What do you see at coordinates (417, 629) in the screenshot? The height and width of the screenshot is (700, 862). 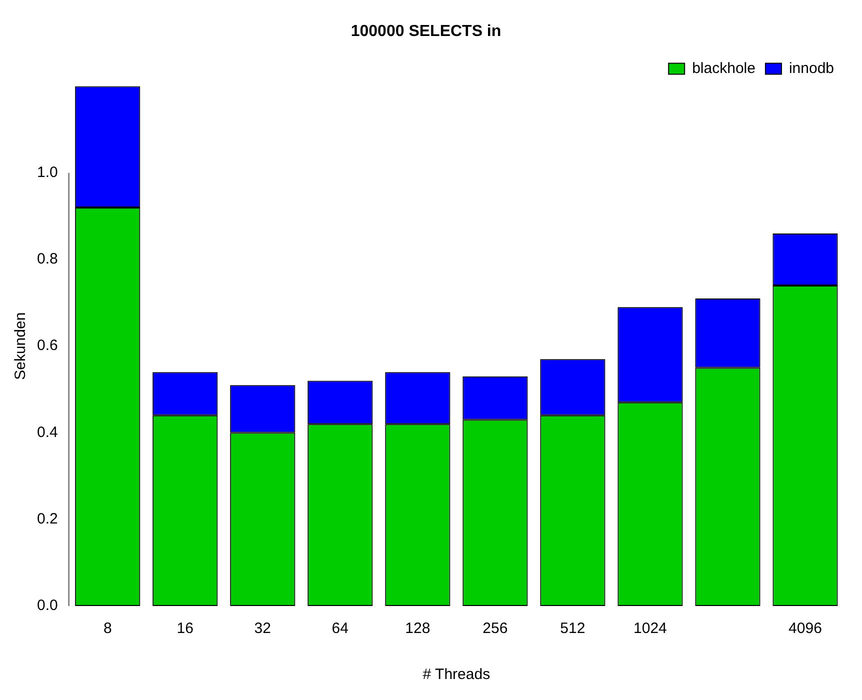 I see `x-tick-label: 128` at bounding box center [417, 629].